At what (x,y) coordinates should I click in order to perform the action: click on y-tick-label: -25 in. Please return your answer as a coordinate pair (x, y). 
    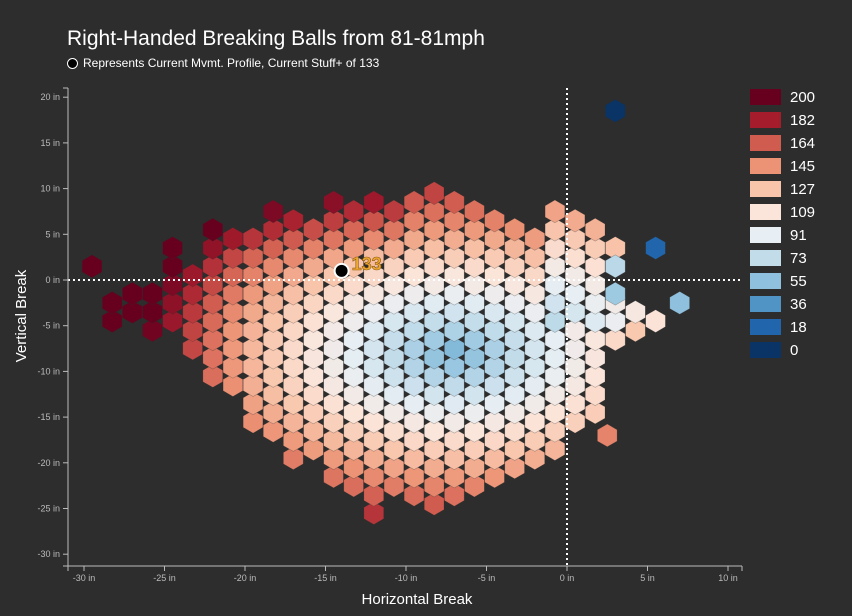
    Looking at the image, I should click on (48, 509).